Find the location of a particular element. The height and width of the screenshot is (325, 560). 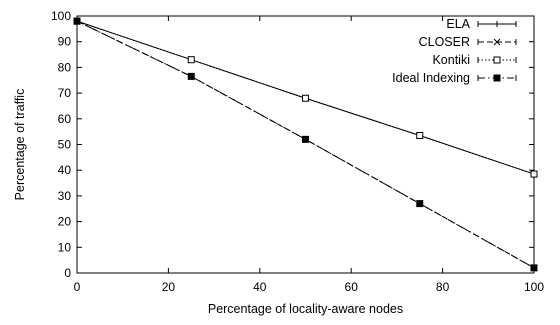

y-tick-label: 60 is located at coordinates (65, 119).